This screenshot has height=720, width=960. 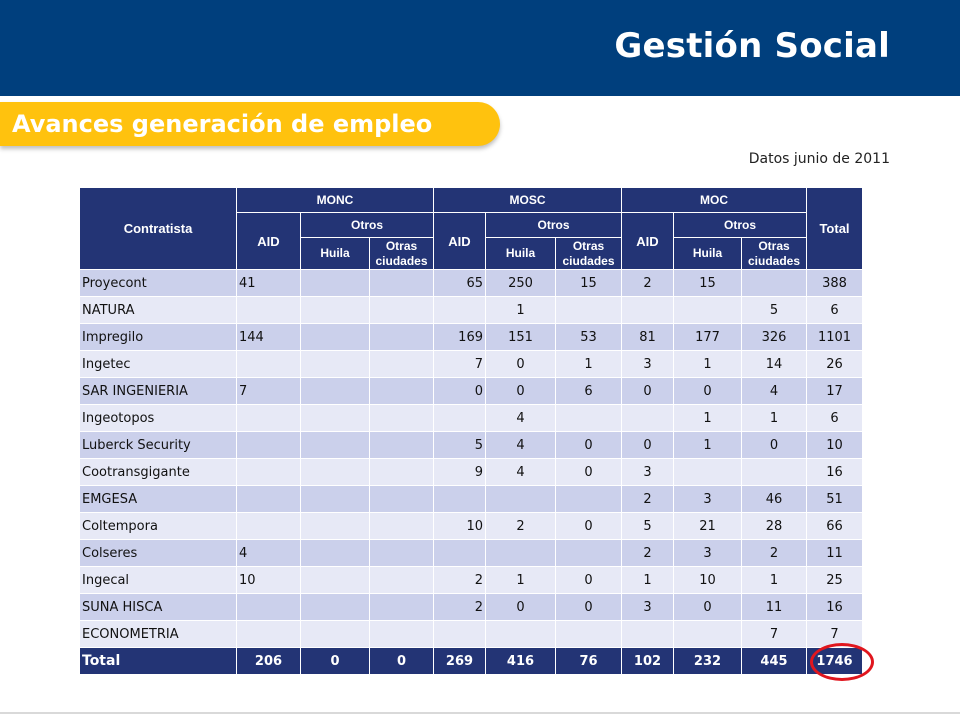 I want to click on table-cell: 65, so click(x=459, y=283).